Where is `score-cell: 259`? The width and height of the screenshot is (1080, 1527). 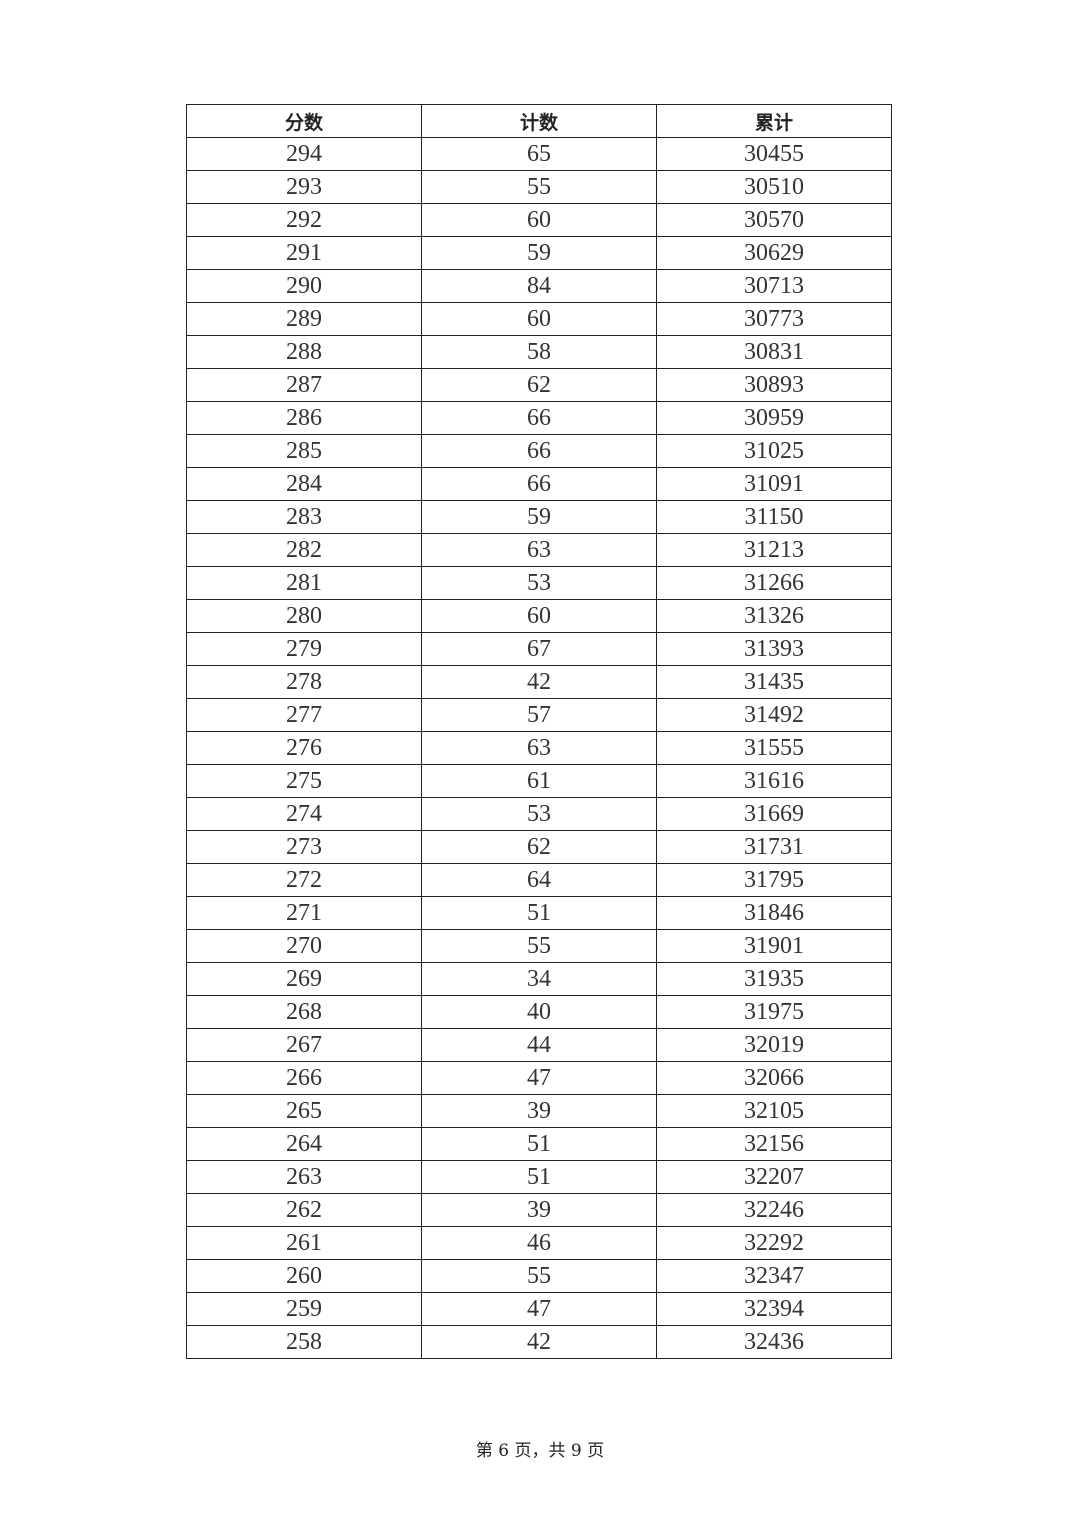 score-cell: 259 is located at coordinates (304, 1309).